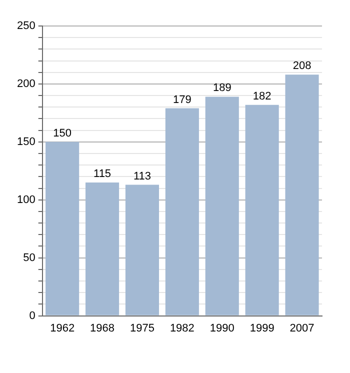 Image resolution: width=350 pixels, height=373 pixels. Describe the element at coordinates (103, 174) in the screenshot. I see `data-label: 115` at that location.